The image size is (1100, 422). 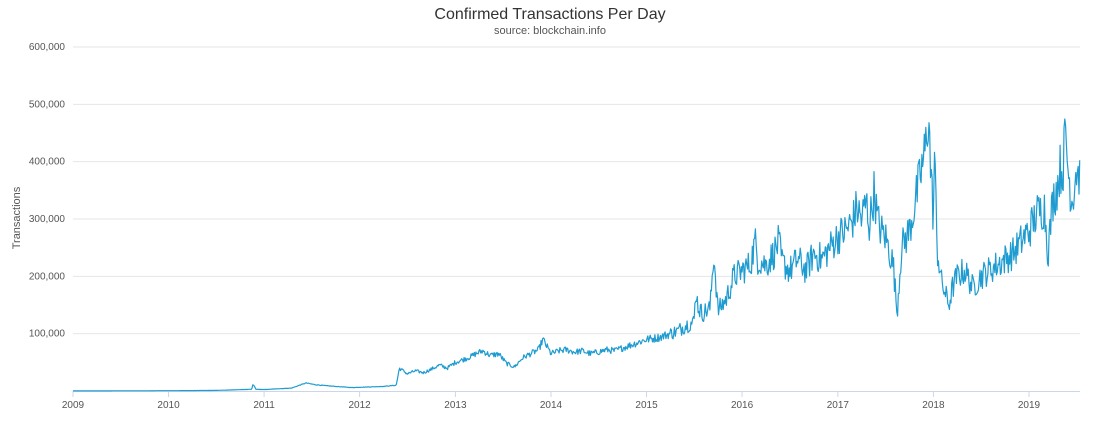 What do you see at coordinates (47, 219) in the screenshot?
I see `y-tick-label: 300,000` at bounding box center [47, 219].